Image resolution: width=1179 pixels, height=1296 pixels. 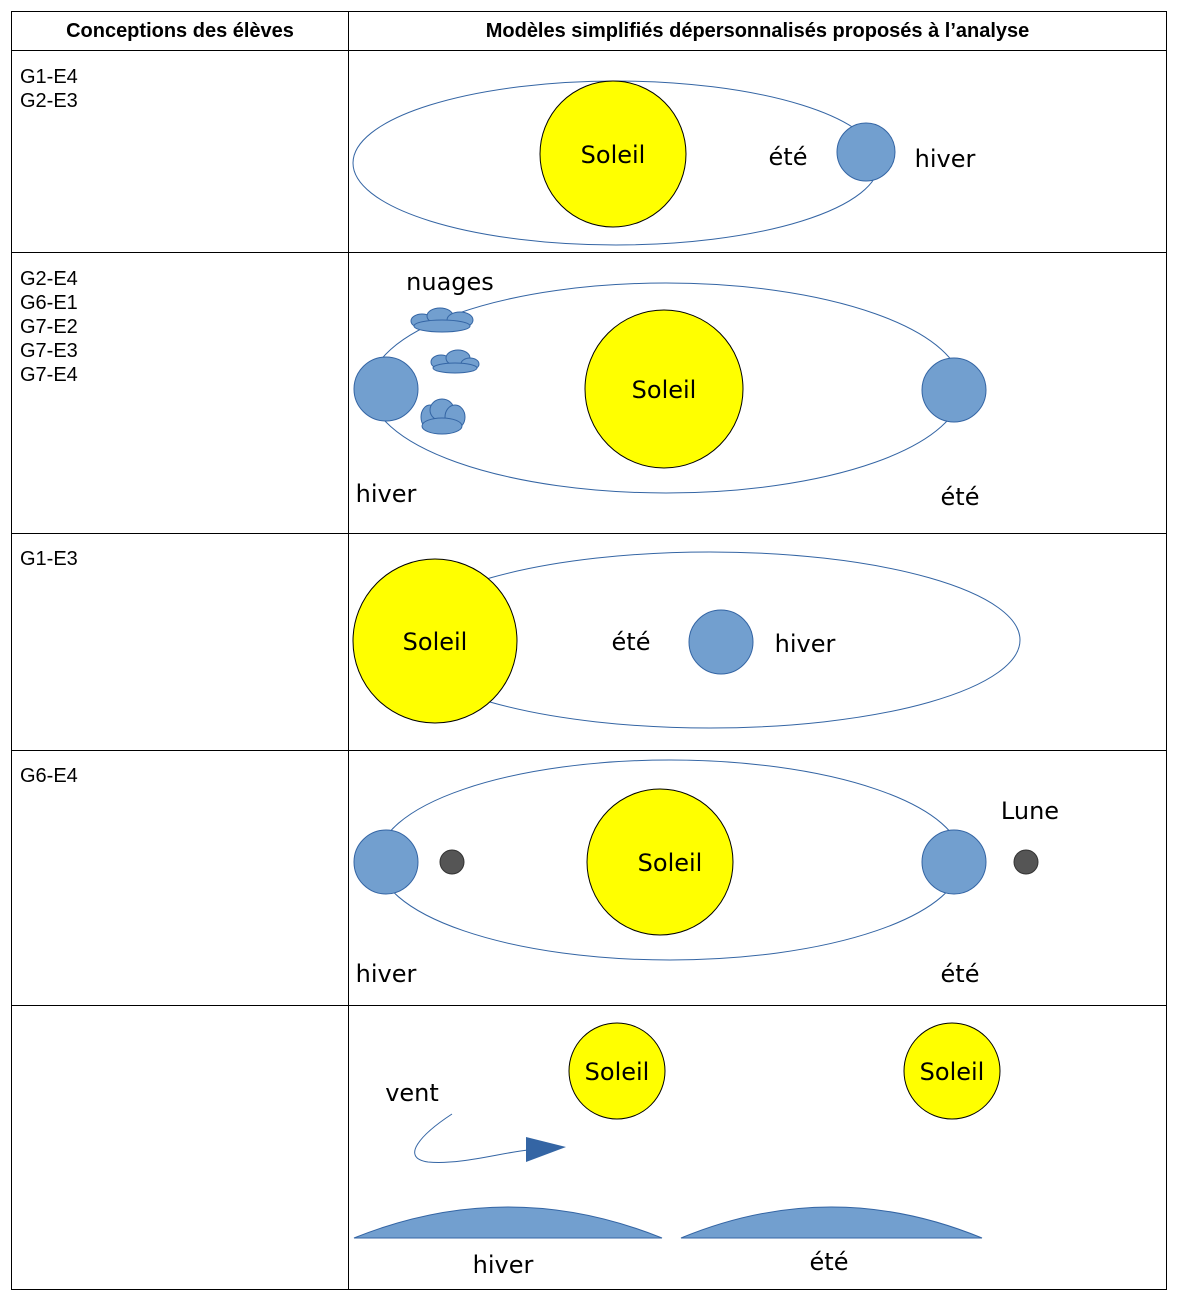 What do you see at coordinates (49, 375) in the screenshot?
I see `student-id: G7-E4` at bounding box center [49, 375].